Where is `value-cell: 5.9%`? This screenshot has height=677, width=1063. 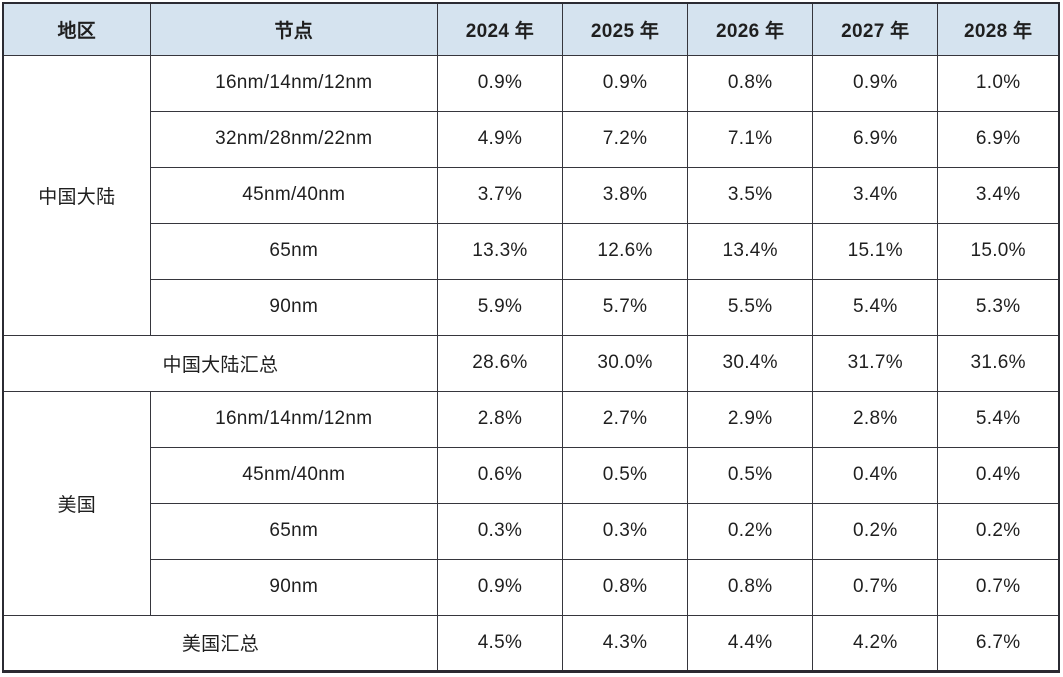 value-cell: 5.9% is located at coordinates (500, 307).